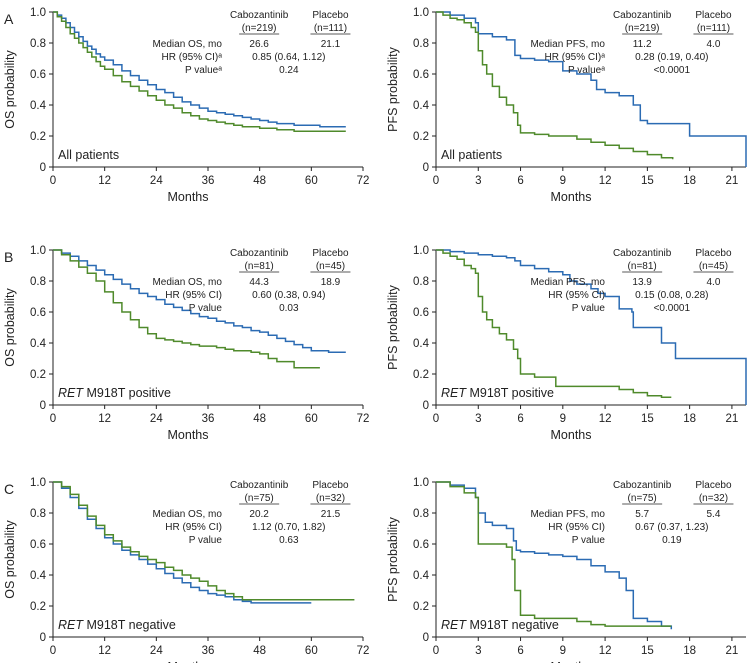 The height and width of the screenshot is (663, 753). I want to click on stat-value: 5.4, so click(713, 514).